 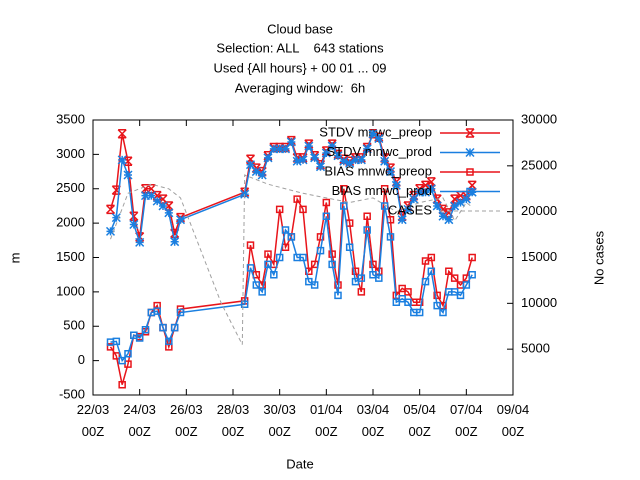 I want to click on y2-tick-label: 25000, so click(x=539, y=164).